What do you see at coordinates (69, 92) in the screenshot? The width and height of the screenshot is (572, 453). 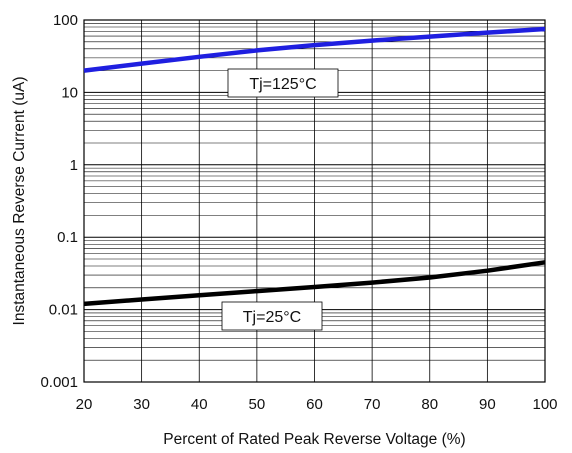 I see `y-tick-label: 10` at bounding box center [69, 92].